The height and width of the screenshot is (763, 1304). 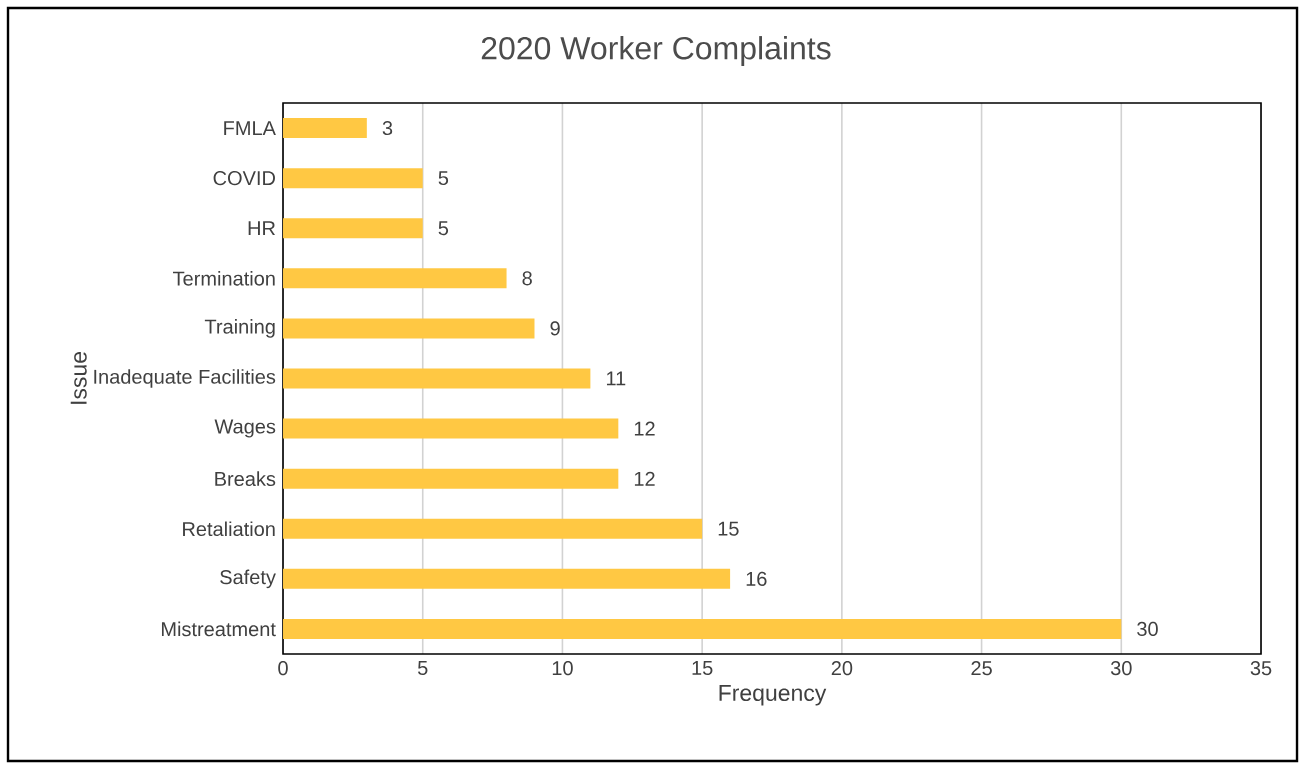 What do you see at coordinates (981, 668) in the screenshot?
I see `x-tick-label: 25` at bounding box center [981, 668].